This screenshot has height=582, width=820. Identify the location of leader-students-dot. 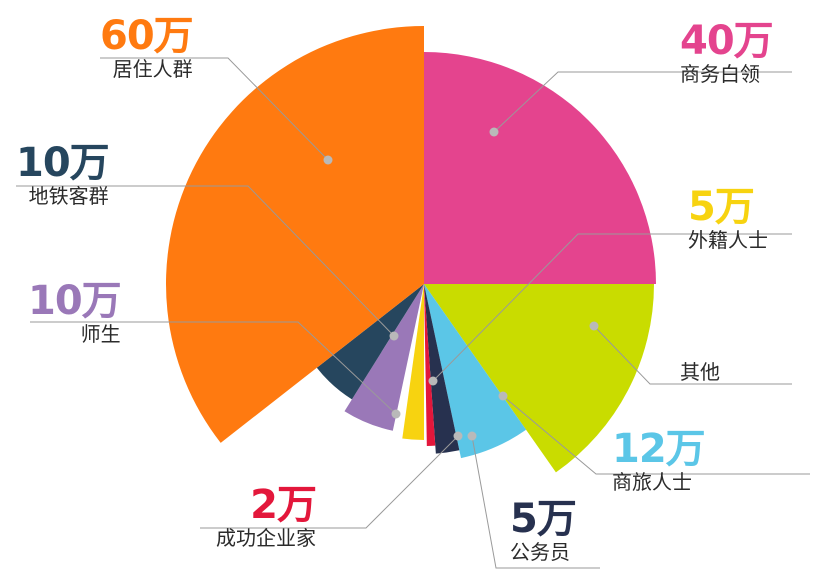
(396, 414).